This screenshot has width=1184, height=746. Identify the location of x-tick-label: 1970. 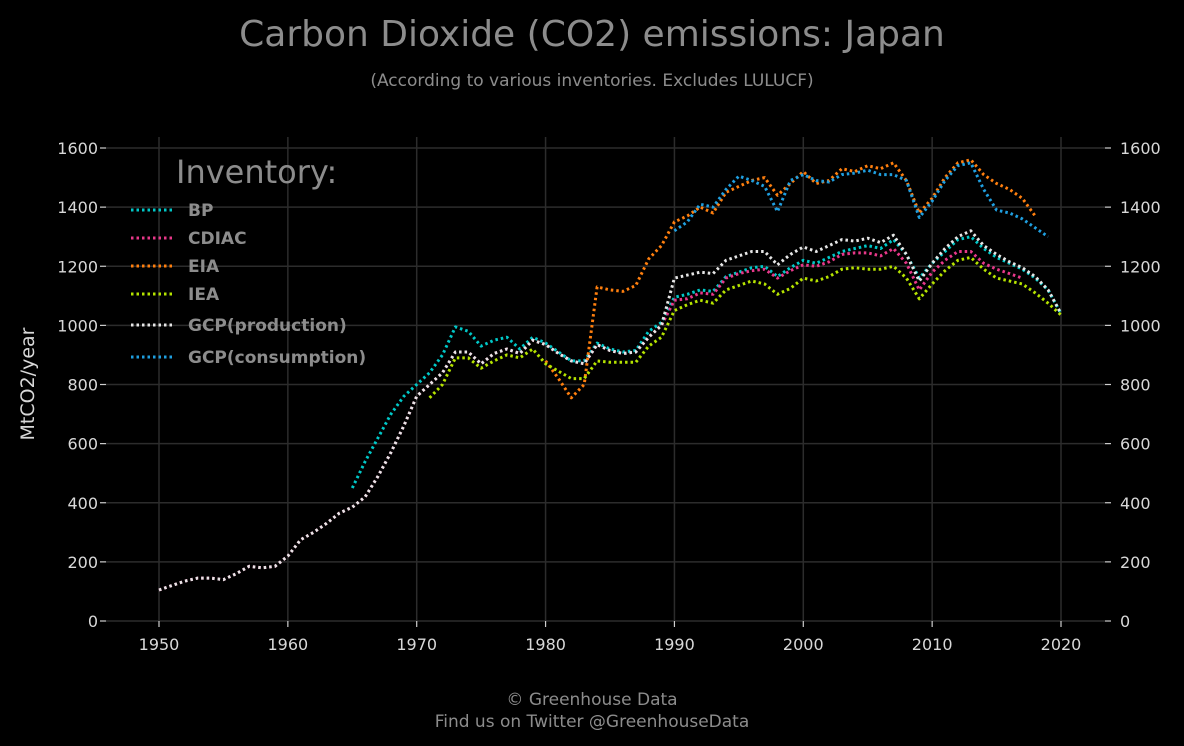
(416, 644).